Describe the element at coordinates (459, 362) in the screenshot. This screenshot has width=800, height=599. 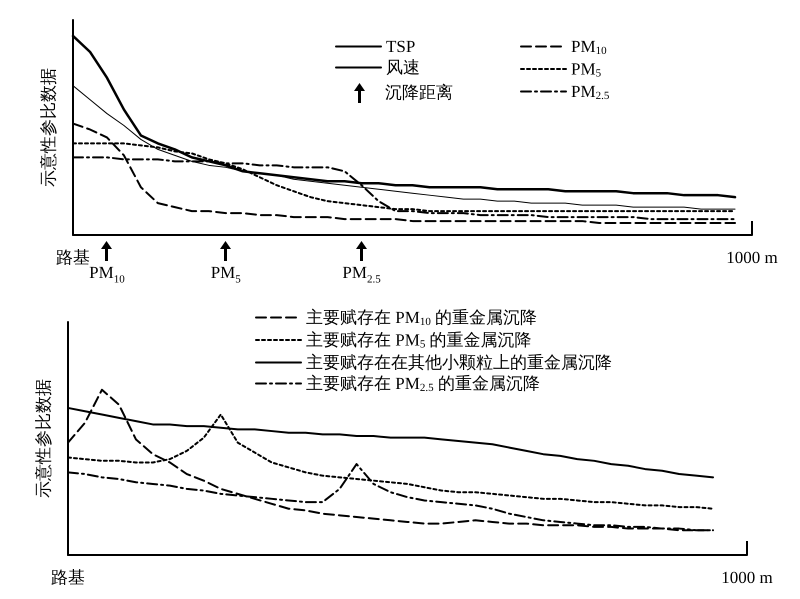
I see `legend-label: 主要赋存在在其他小颗粒上的重金属沉降` at that location.